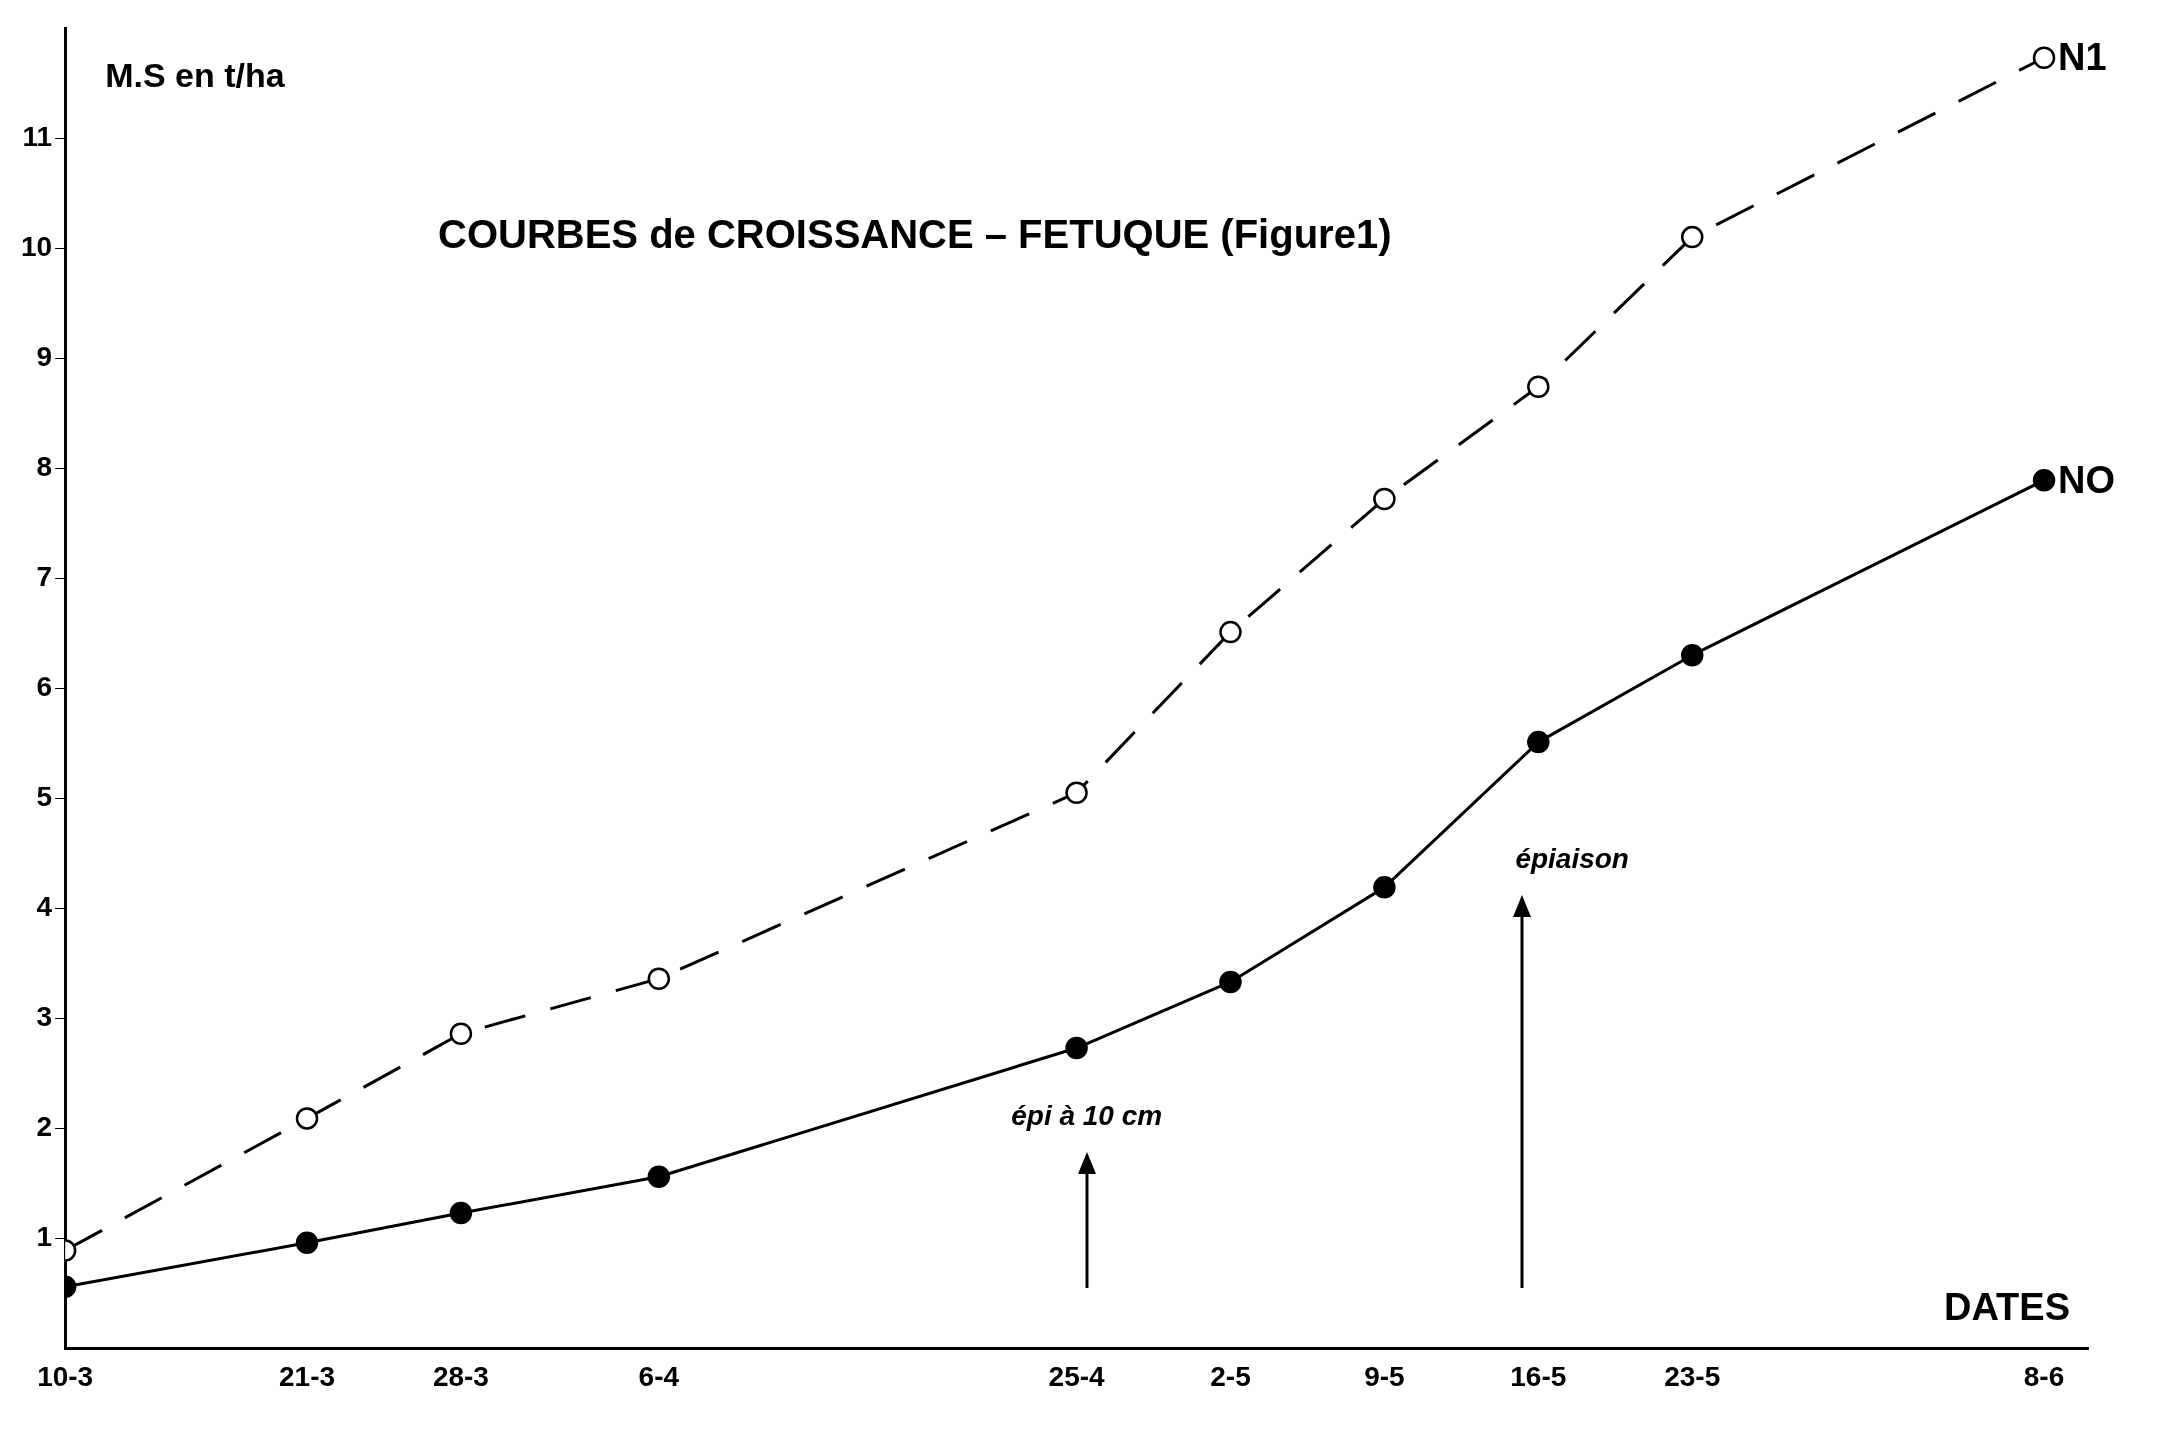  Describe the element at coordinates (2044, 1376) in the screenshot. I see `x-tick-label: 8-6` at that location.